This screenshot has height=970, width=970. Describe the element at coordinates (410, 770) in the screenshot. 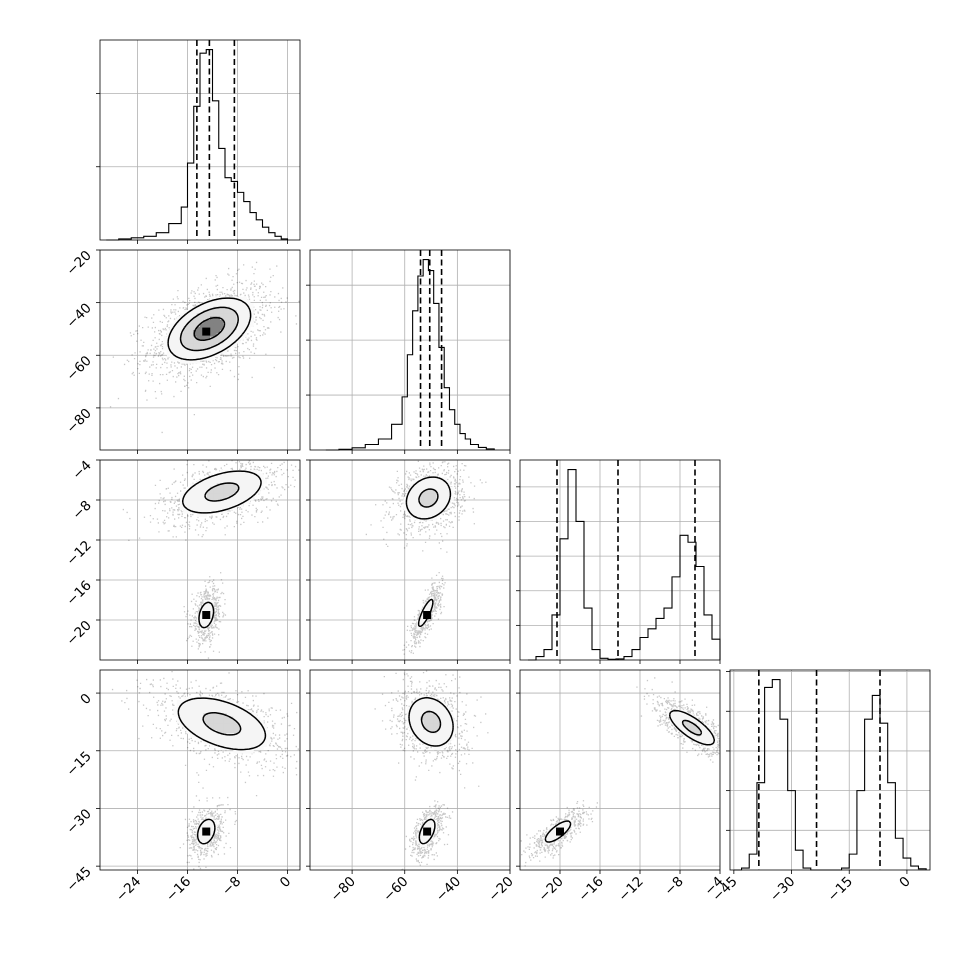

I see `panel-frame` at that location.